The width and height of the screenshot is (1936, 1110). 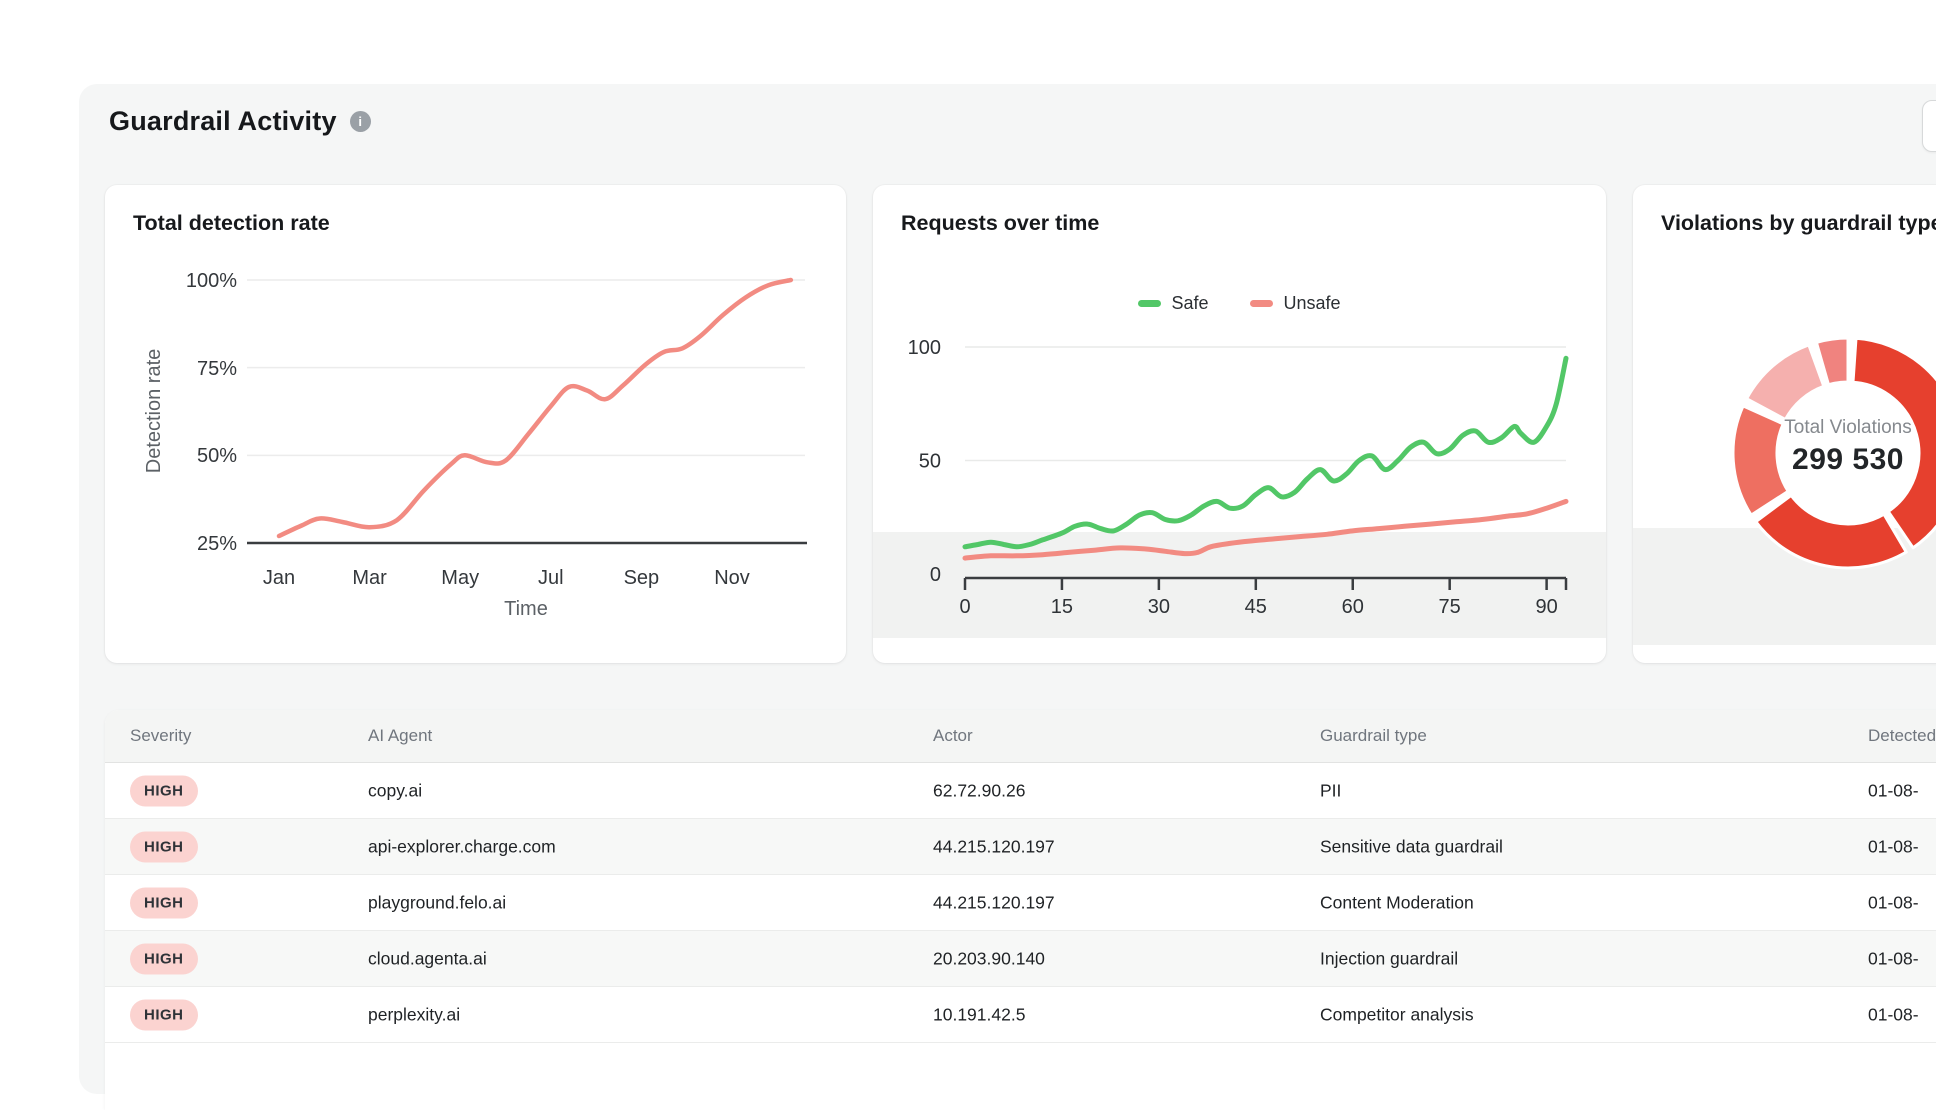 What do you see at coordinates (642, 578) in the screenshot?
I see `x-tick-label: Sep` at bounding box center [642, 578].